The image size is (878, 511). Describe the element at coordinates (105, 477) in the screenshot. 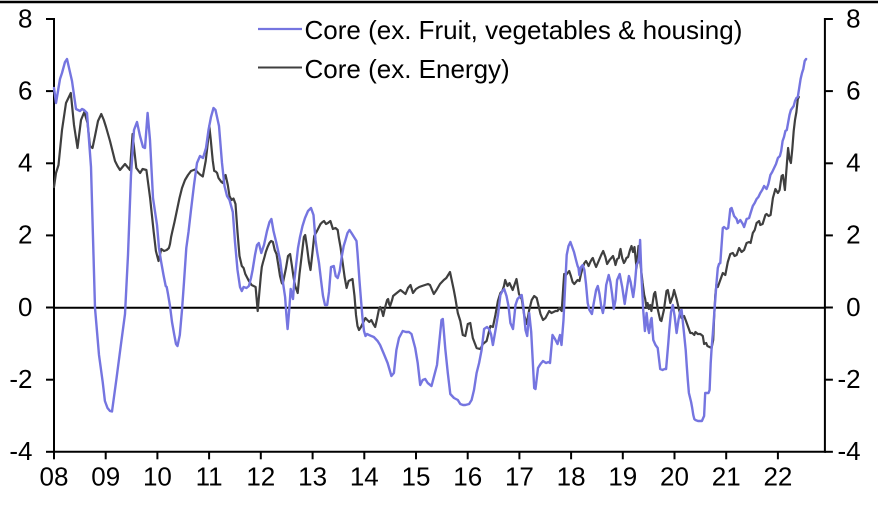

I see `svg-text: 09` at that location.